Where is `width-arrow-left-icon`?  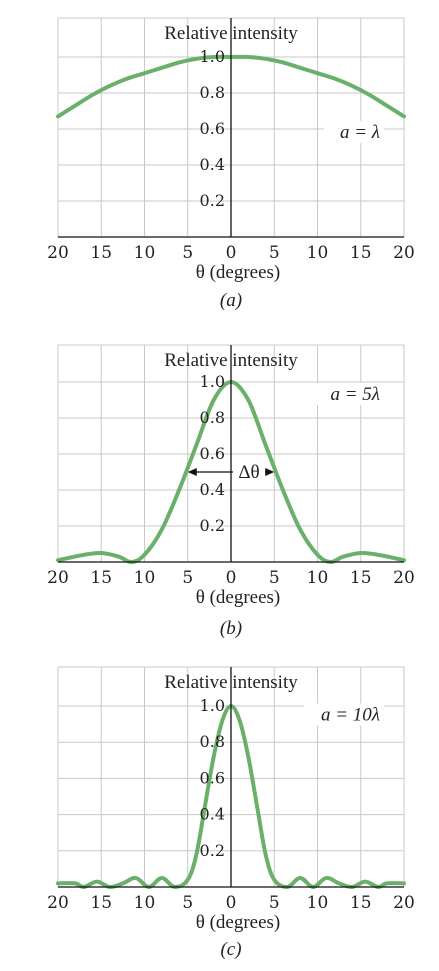 width-arrow-left-icon is located at coordinates (192, 472).